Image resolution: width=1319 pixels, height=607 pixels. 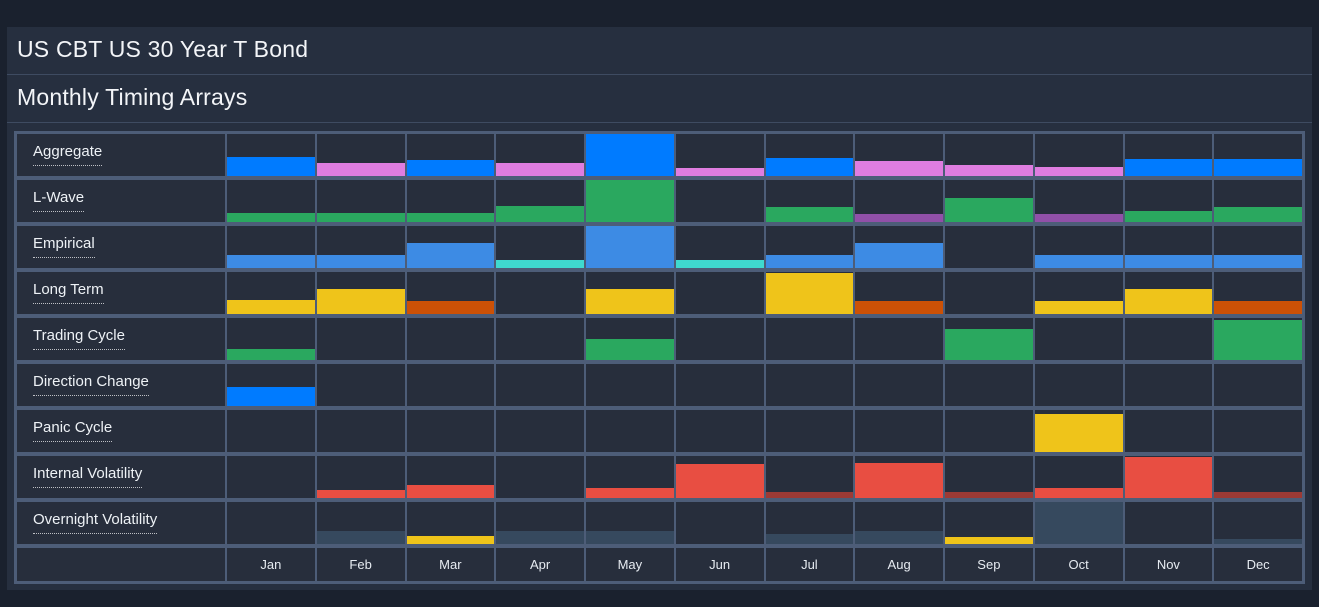 I want to click on array-cell-aggregate-may, so click(x=630, y=155).